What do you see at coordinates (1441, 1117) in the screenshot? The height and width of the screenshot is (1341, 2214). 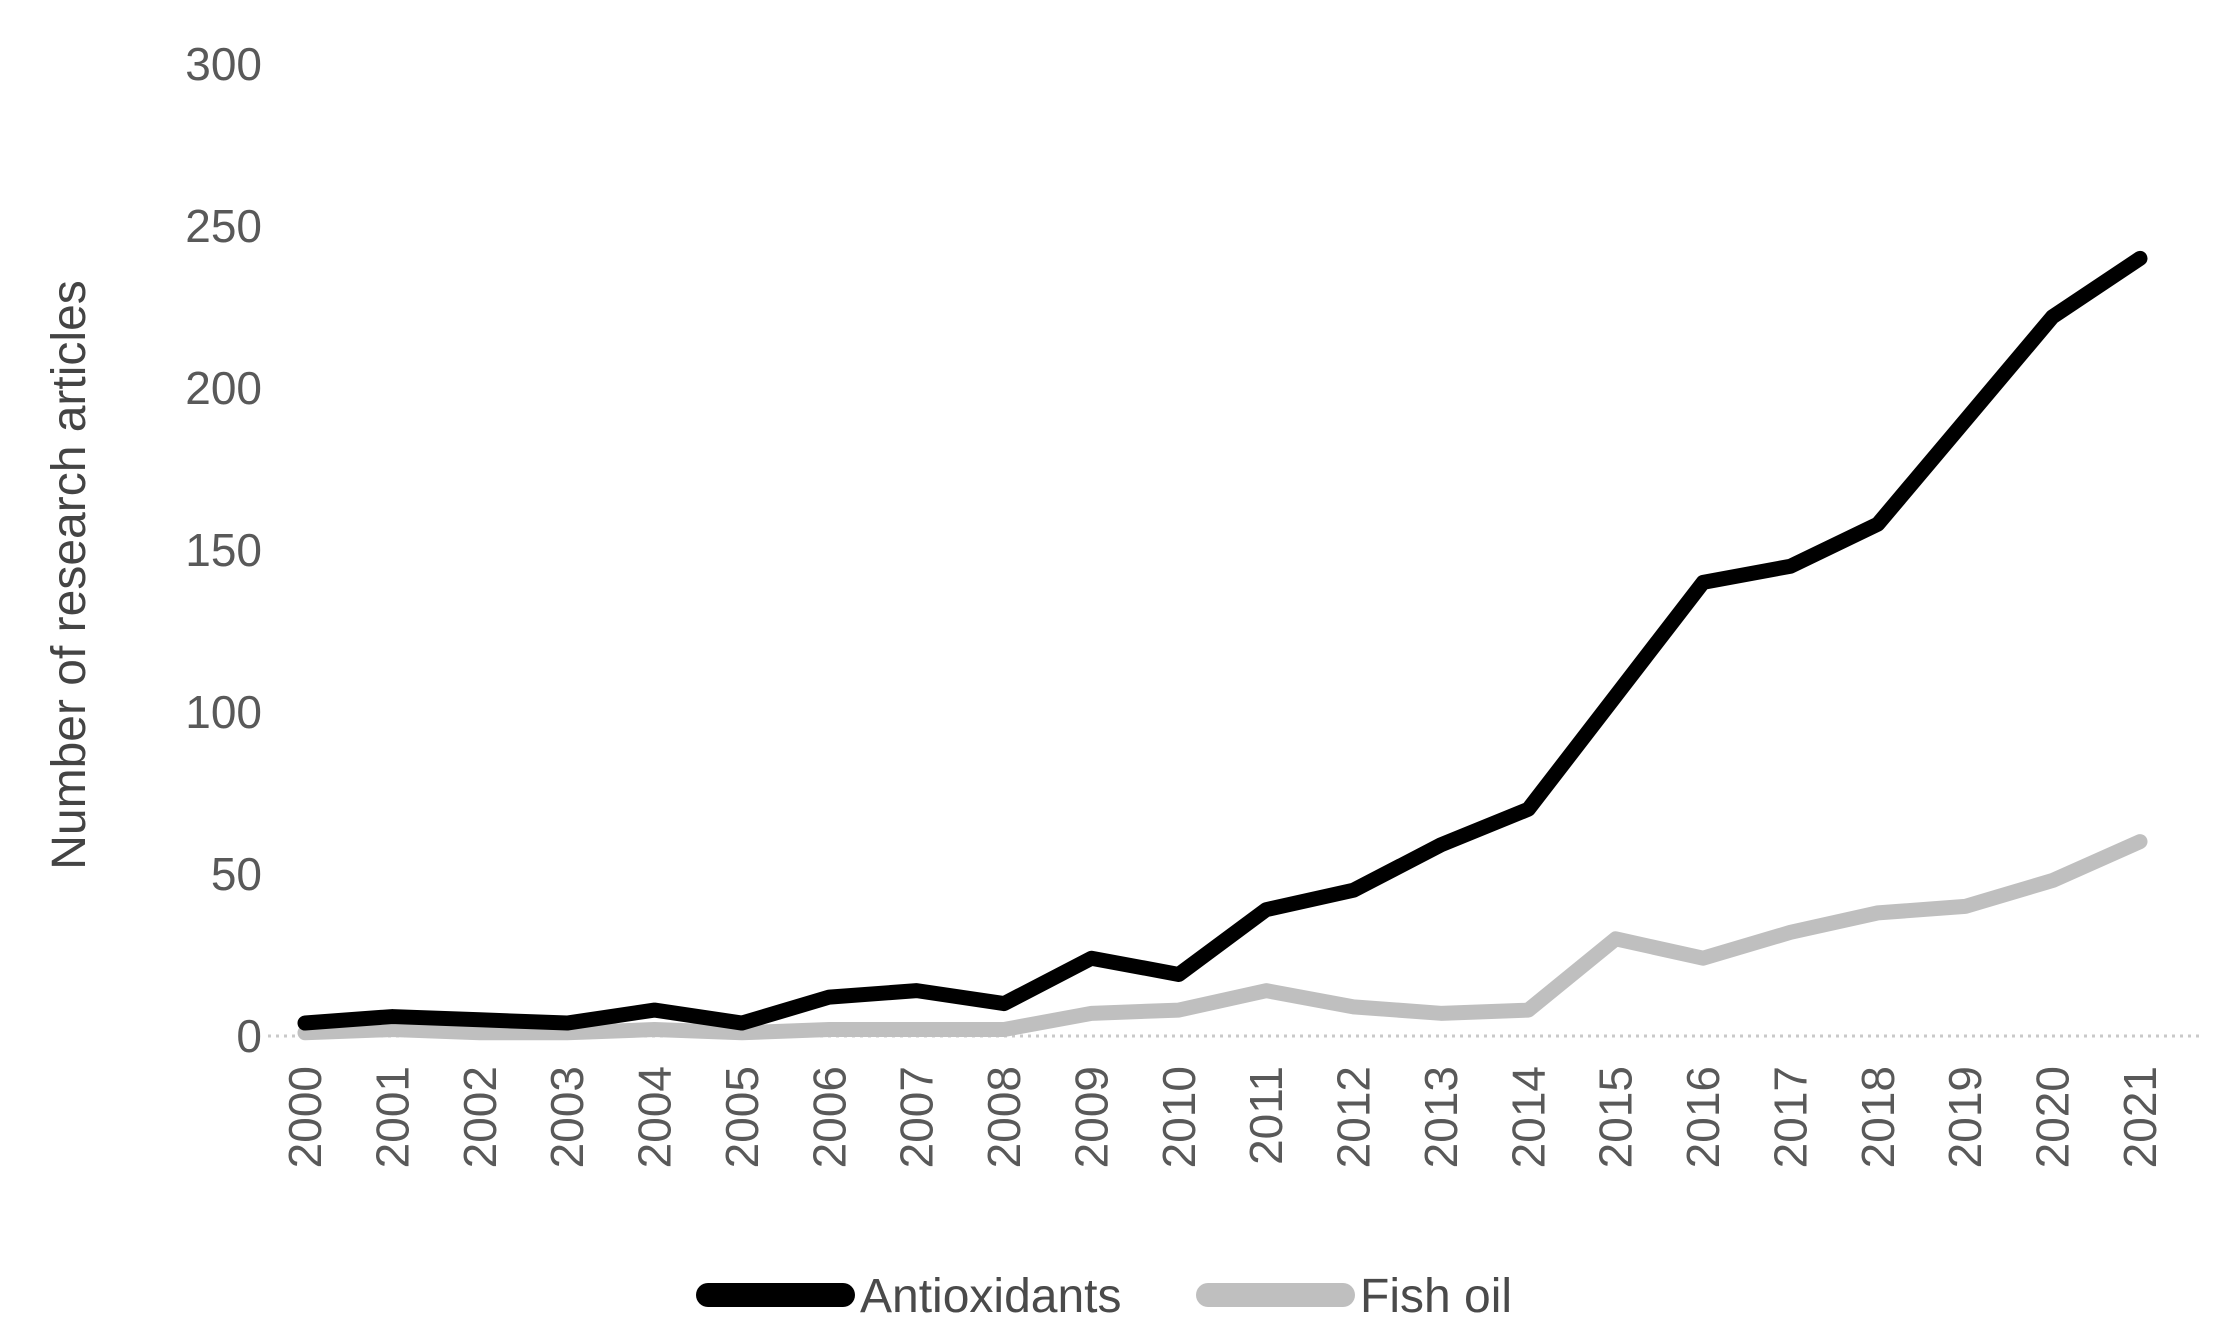 I see `x-tick-label-2013: 2013` at bounding box center [1441, 1117].